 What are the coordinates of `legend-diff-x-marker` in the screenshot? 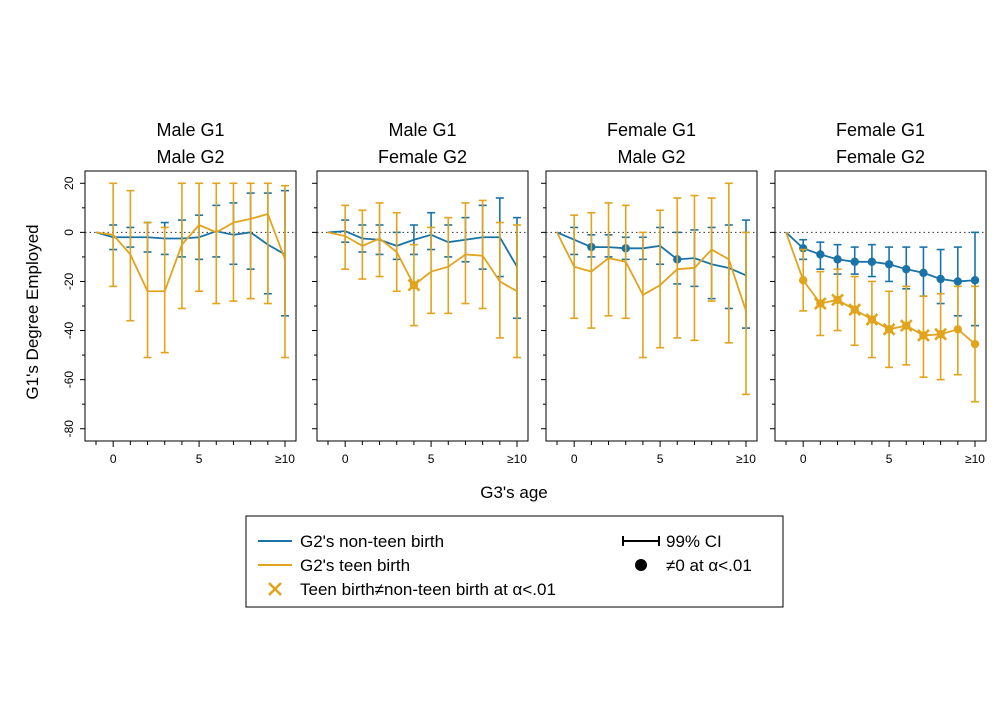 It's located at (275, 589).